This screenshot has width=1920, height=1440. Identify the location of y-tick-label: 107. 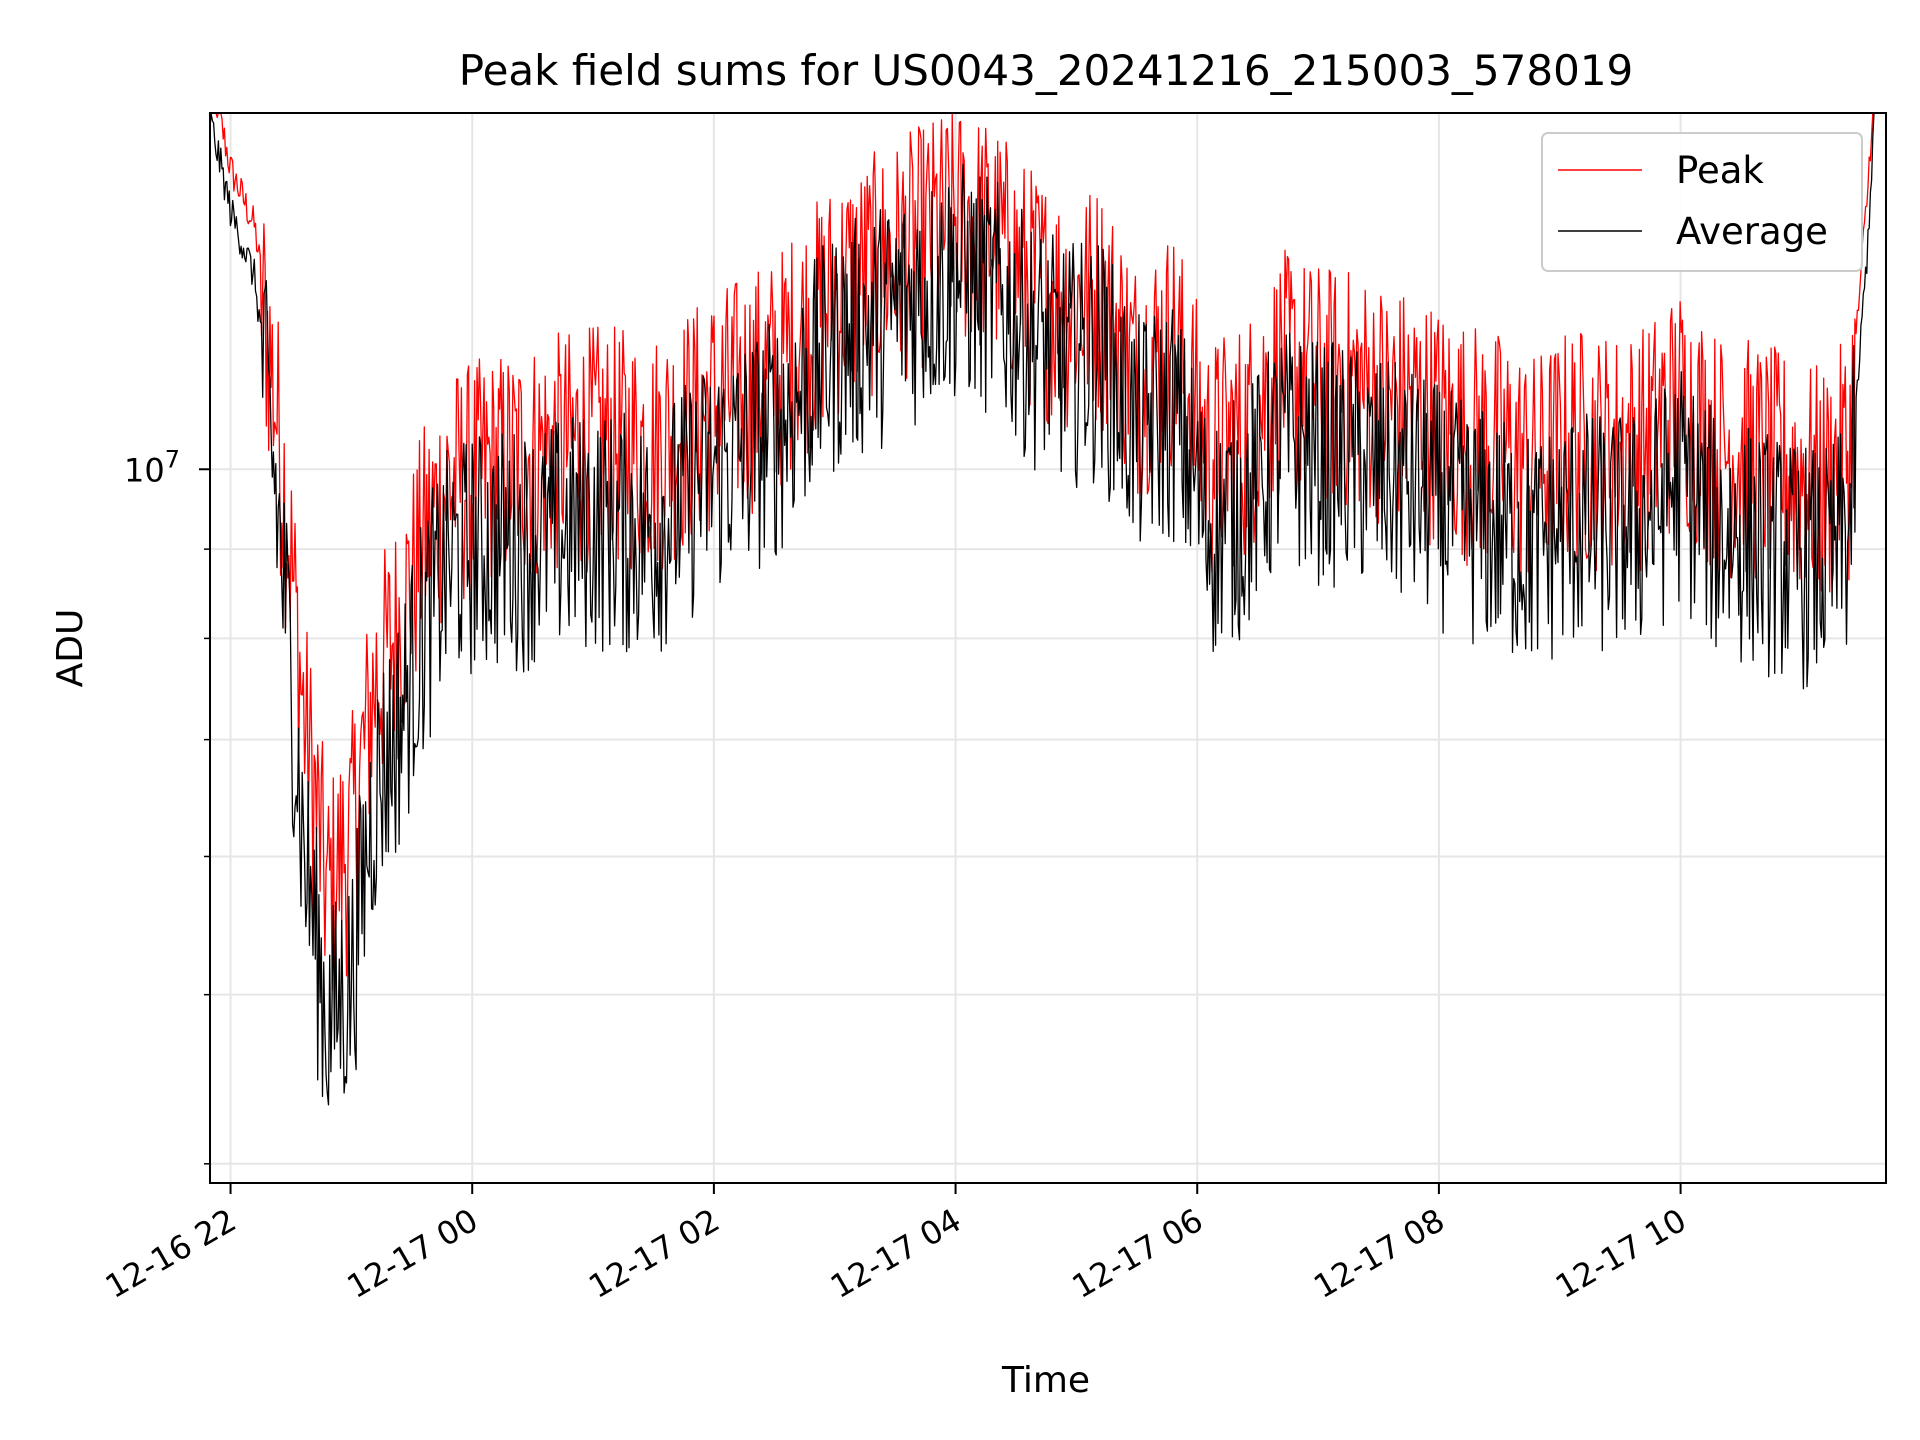
(152, 467).